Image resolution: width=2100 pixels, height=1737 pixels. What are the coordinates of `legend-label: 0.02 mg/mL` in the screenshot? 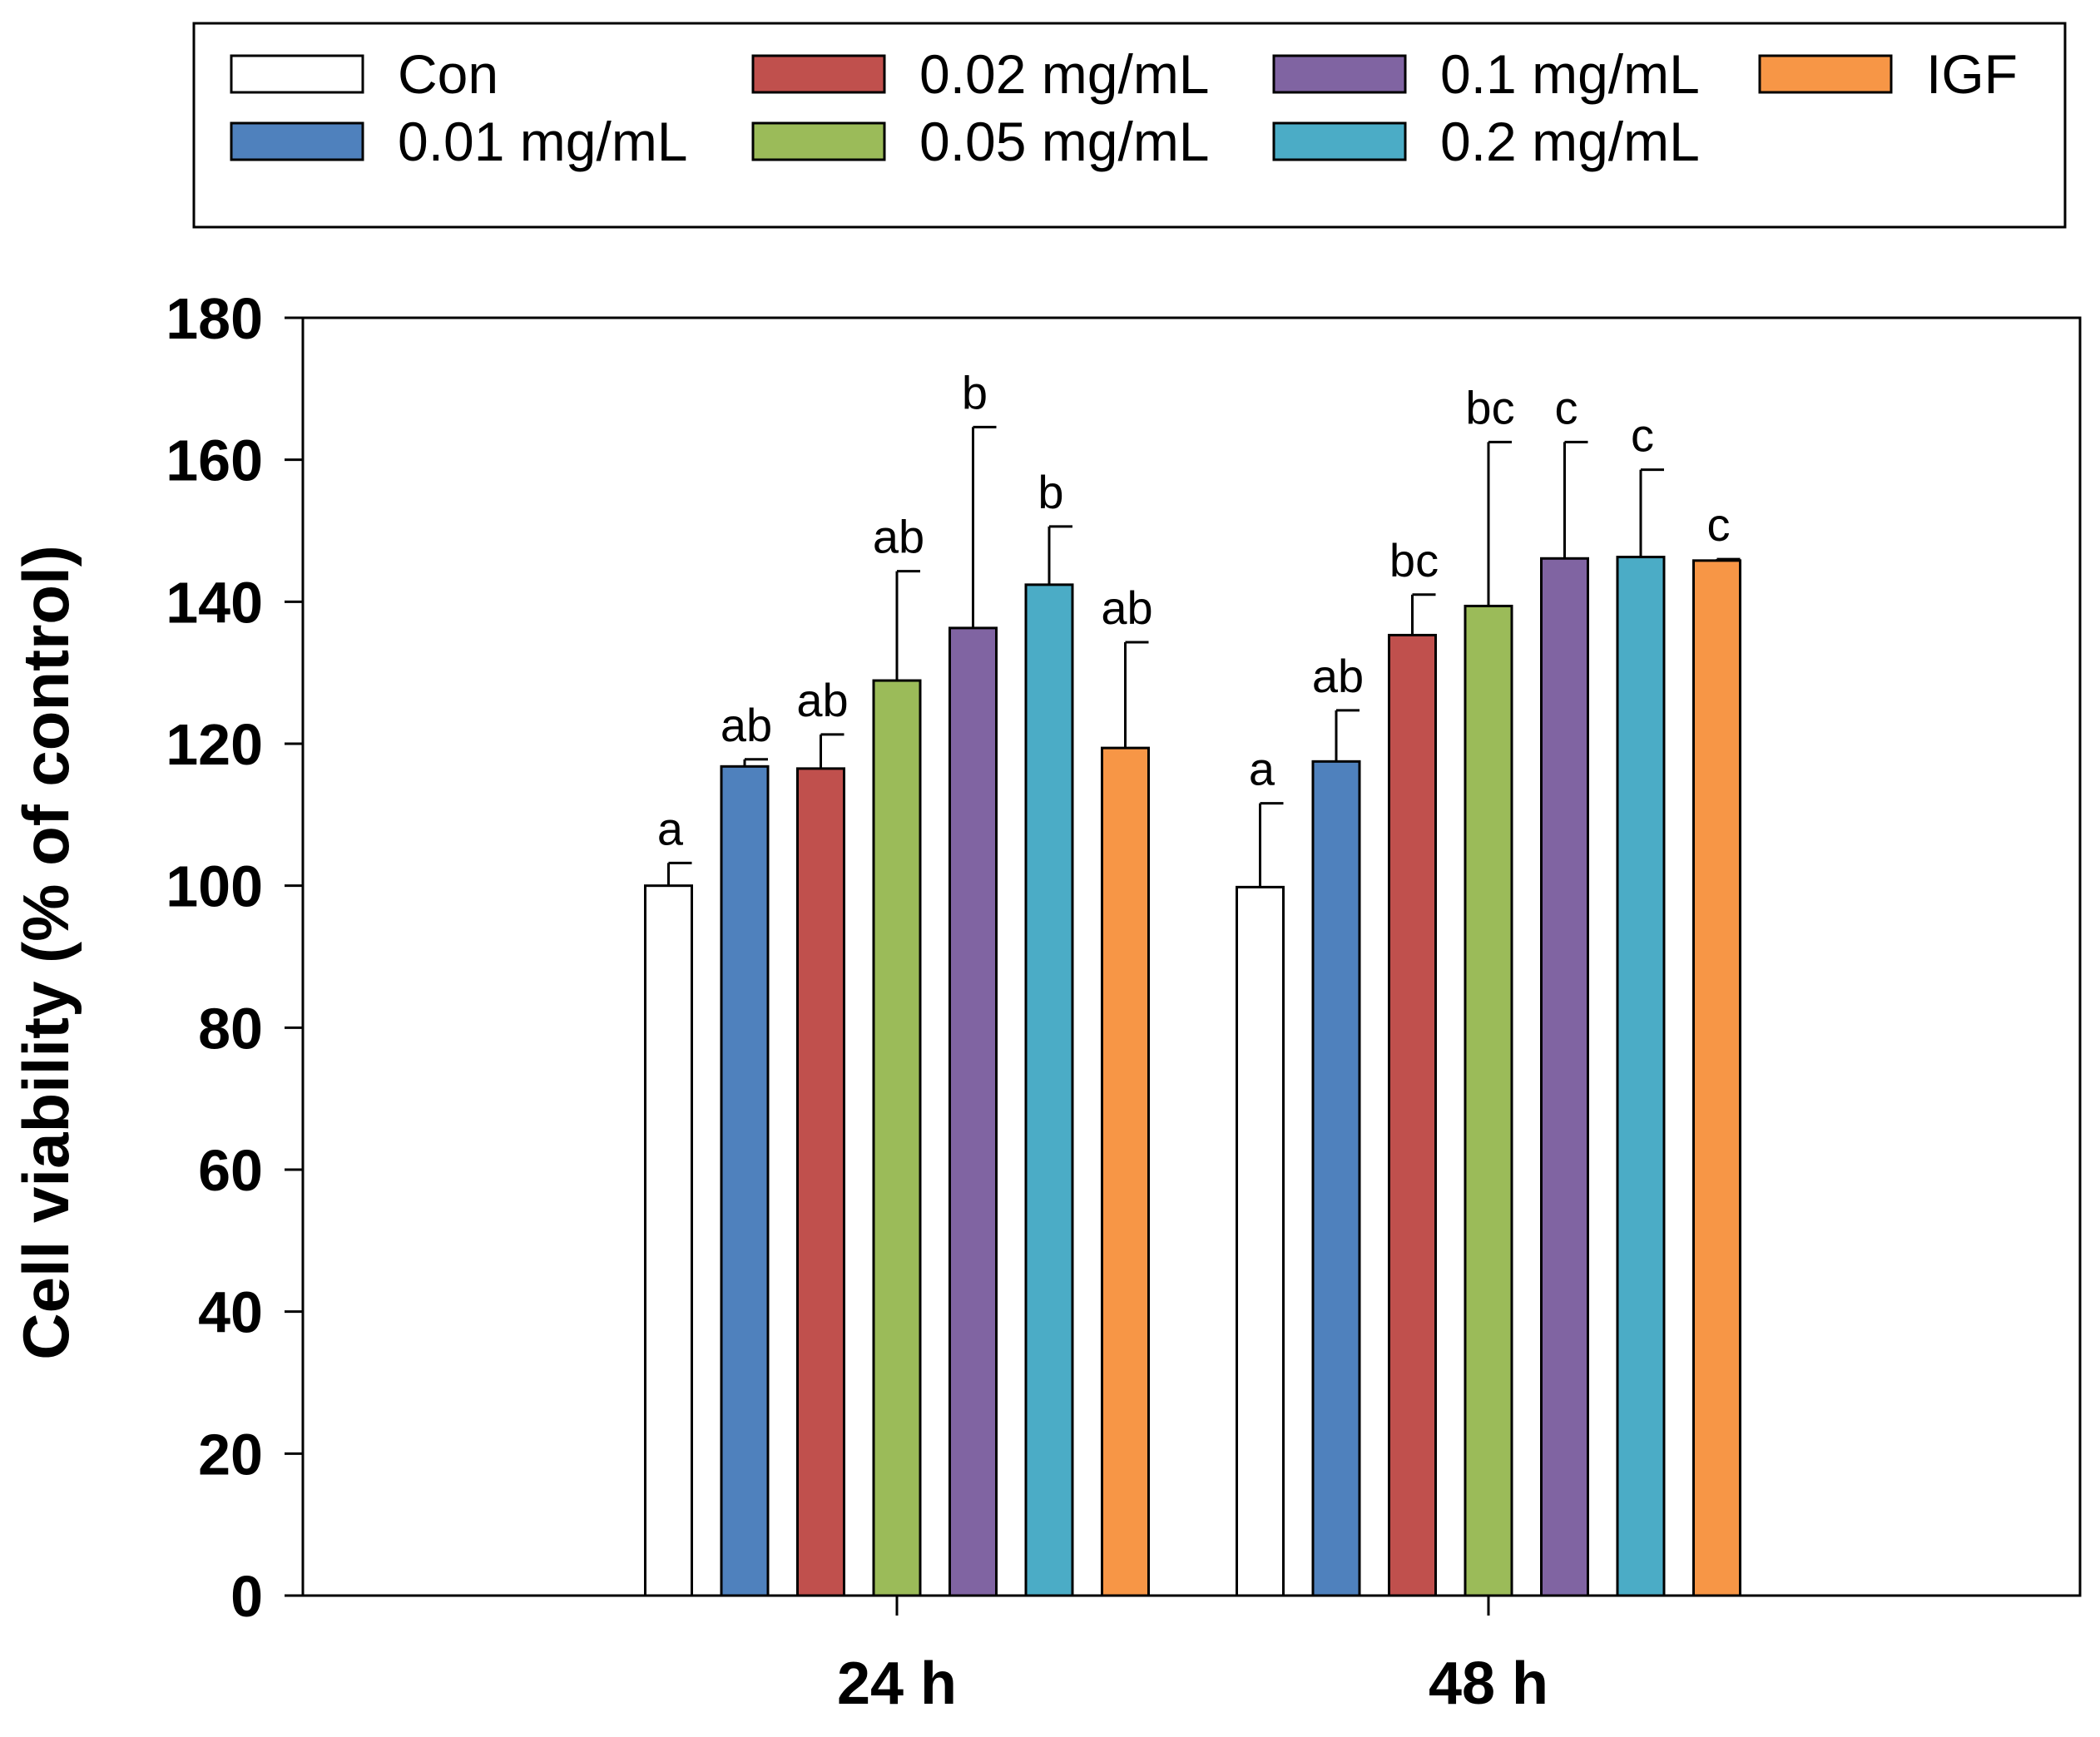 It's located at (1064, 74).